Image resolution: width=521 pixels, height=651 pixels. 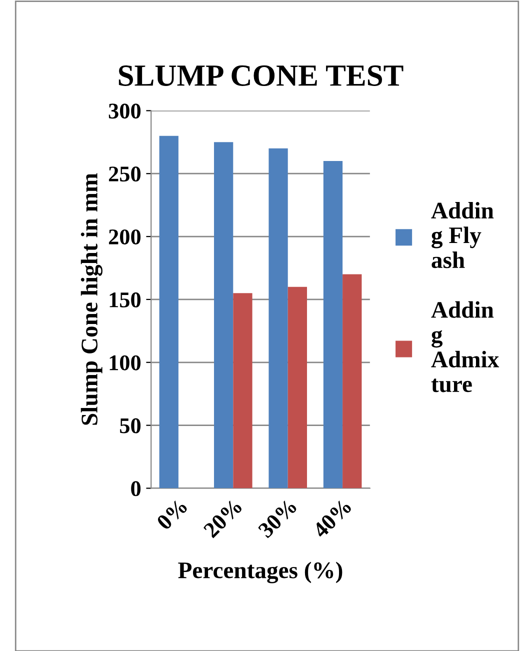 I want to click on x-tick-label: 30%, so click(x=277, y=518).